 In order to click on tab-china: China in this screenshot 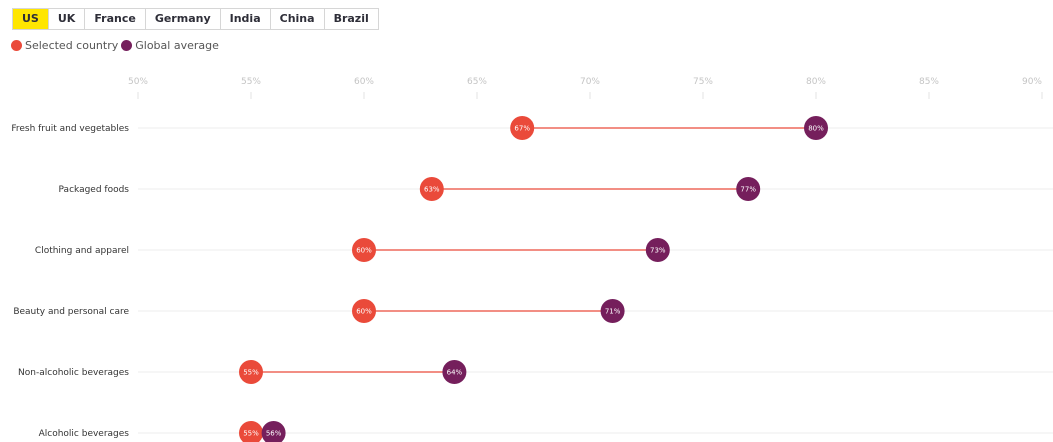, I will do `click(297, 19)`.